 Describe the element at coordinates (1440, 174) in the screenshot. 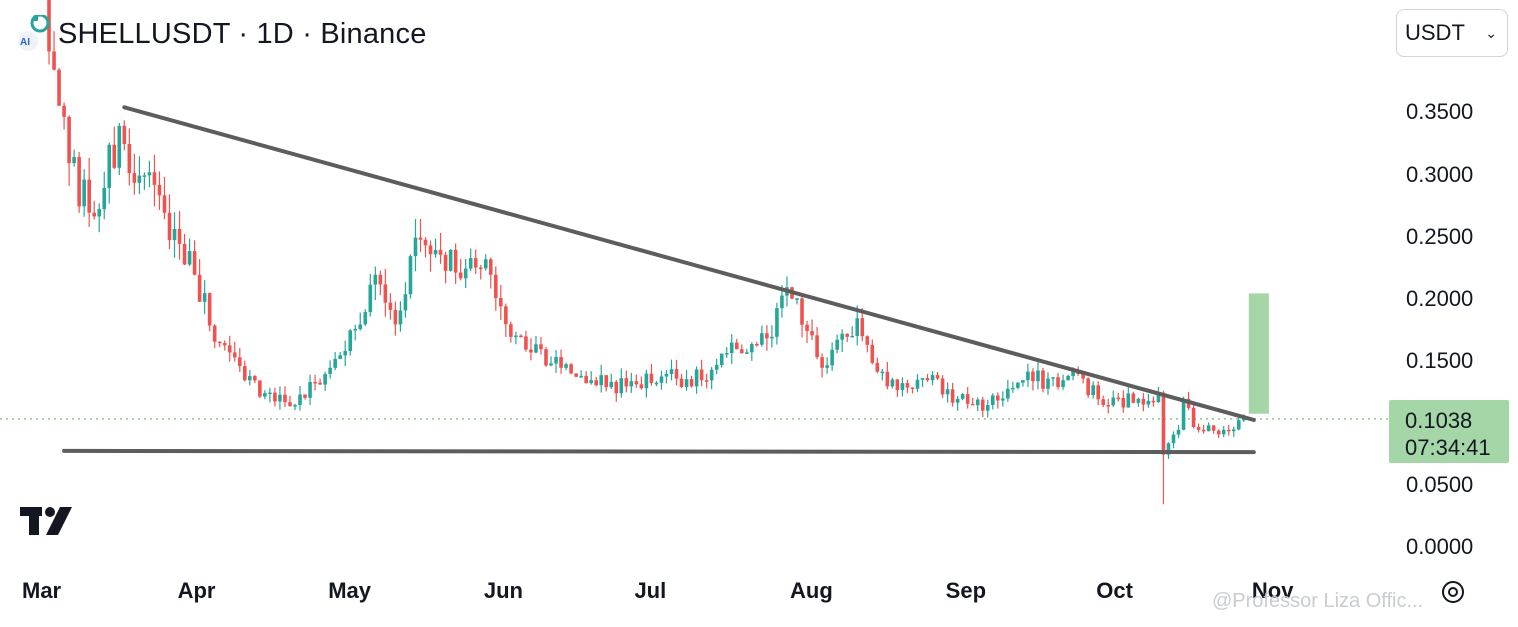

I see `price-tick-label: 0.3000` at that location.